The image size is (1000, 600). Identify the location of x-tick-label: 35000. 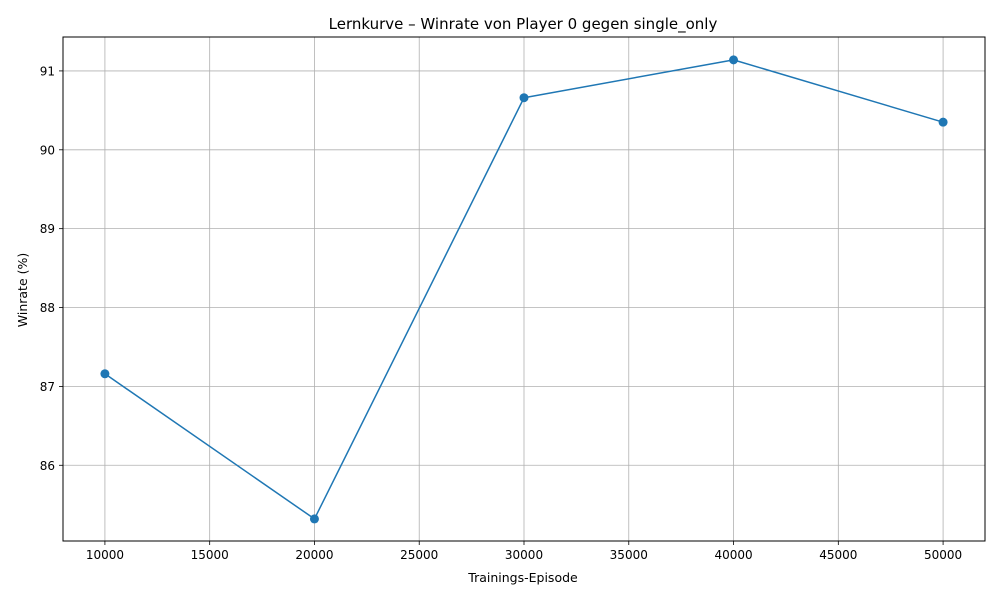
(629, 555).